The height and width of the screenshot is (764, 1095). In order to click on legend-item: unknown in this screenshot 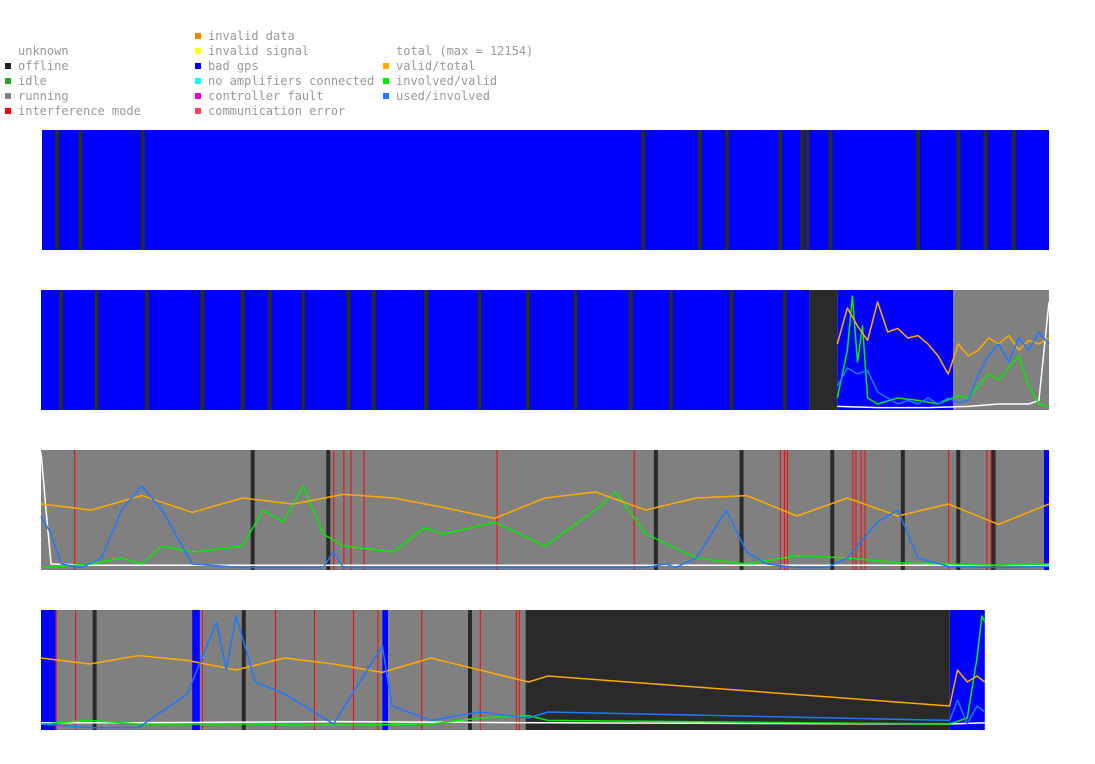, I will do `click(37, 51)`.